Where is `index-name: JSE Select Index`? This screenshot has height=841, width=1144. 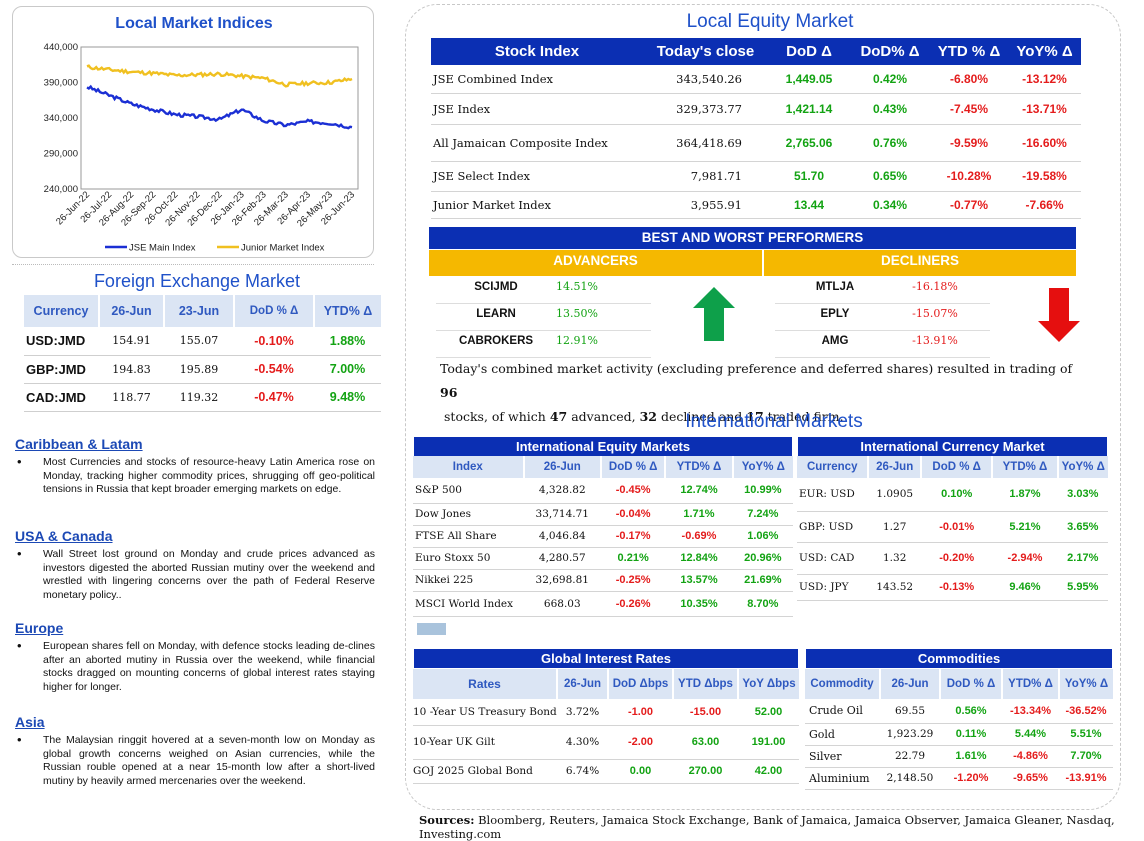
index-name: JSE Select Index is located at coordinates (482, 176).